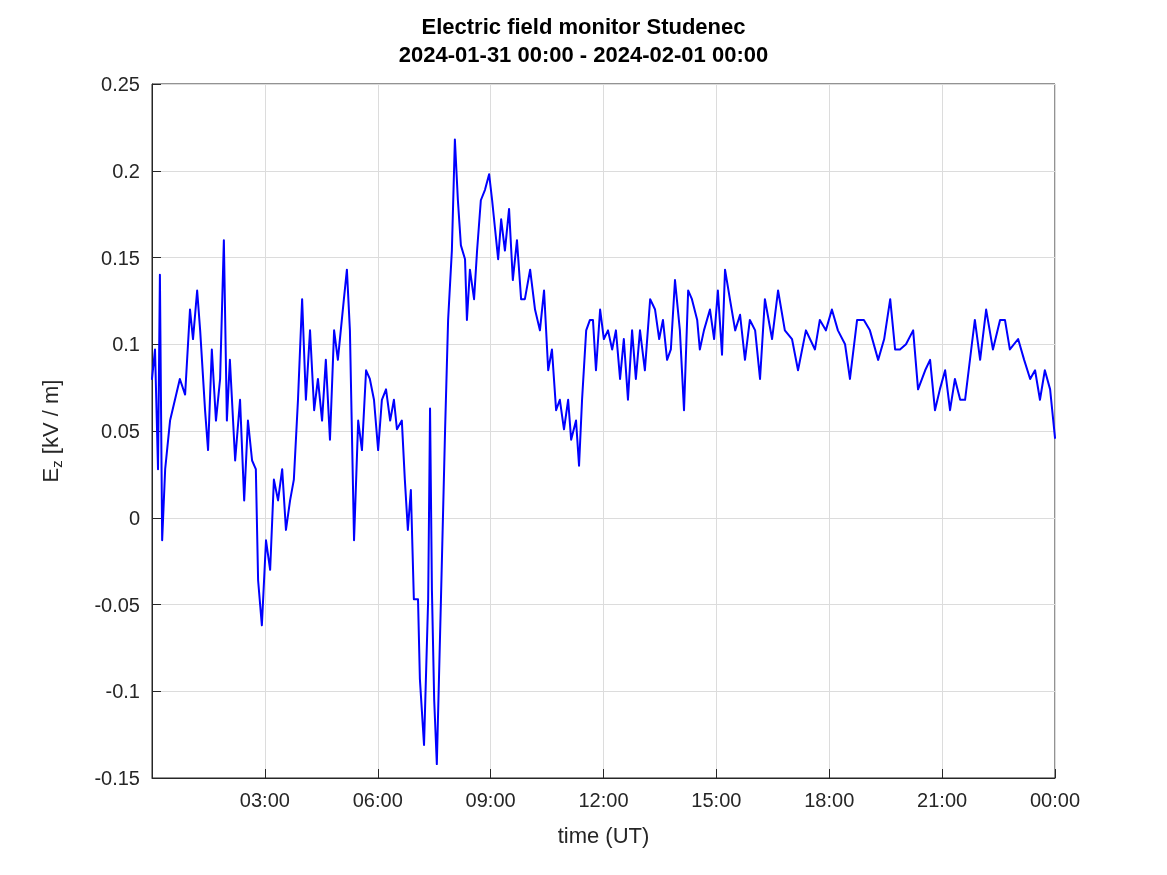  I want to click on y-tick-label: 0.2, so click(126, 170).